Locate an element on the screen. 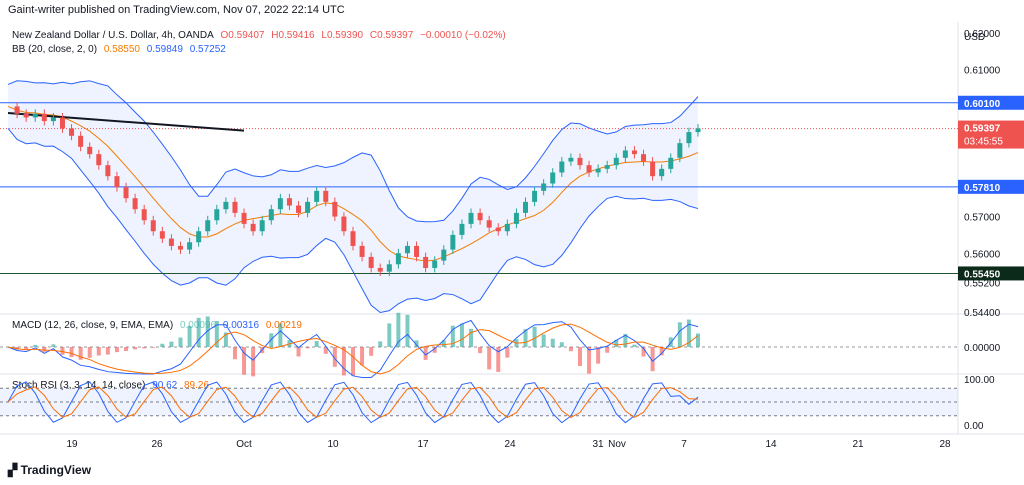 Image resolution: width=1024 pixels, height=485 pixels. price-tick: 0.57000 is located at coordinates (982, 218).